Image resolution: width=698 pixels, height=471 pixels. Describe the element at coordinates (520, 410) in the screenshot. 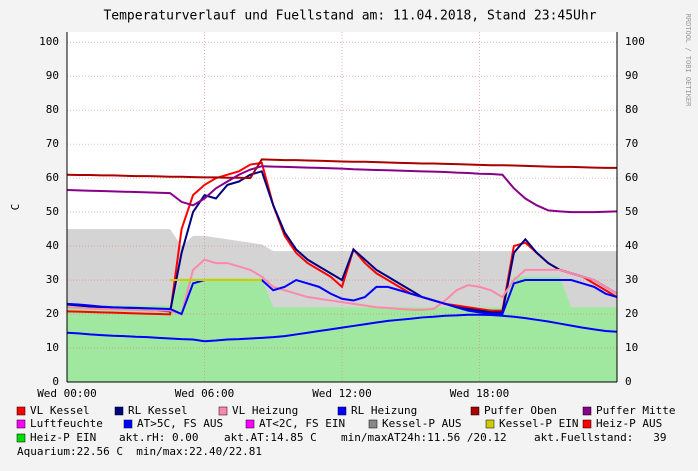

I see `legend-label: Puffer Oben` at that location.